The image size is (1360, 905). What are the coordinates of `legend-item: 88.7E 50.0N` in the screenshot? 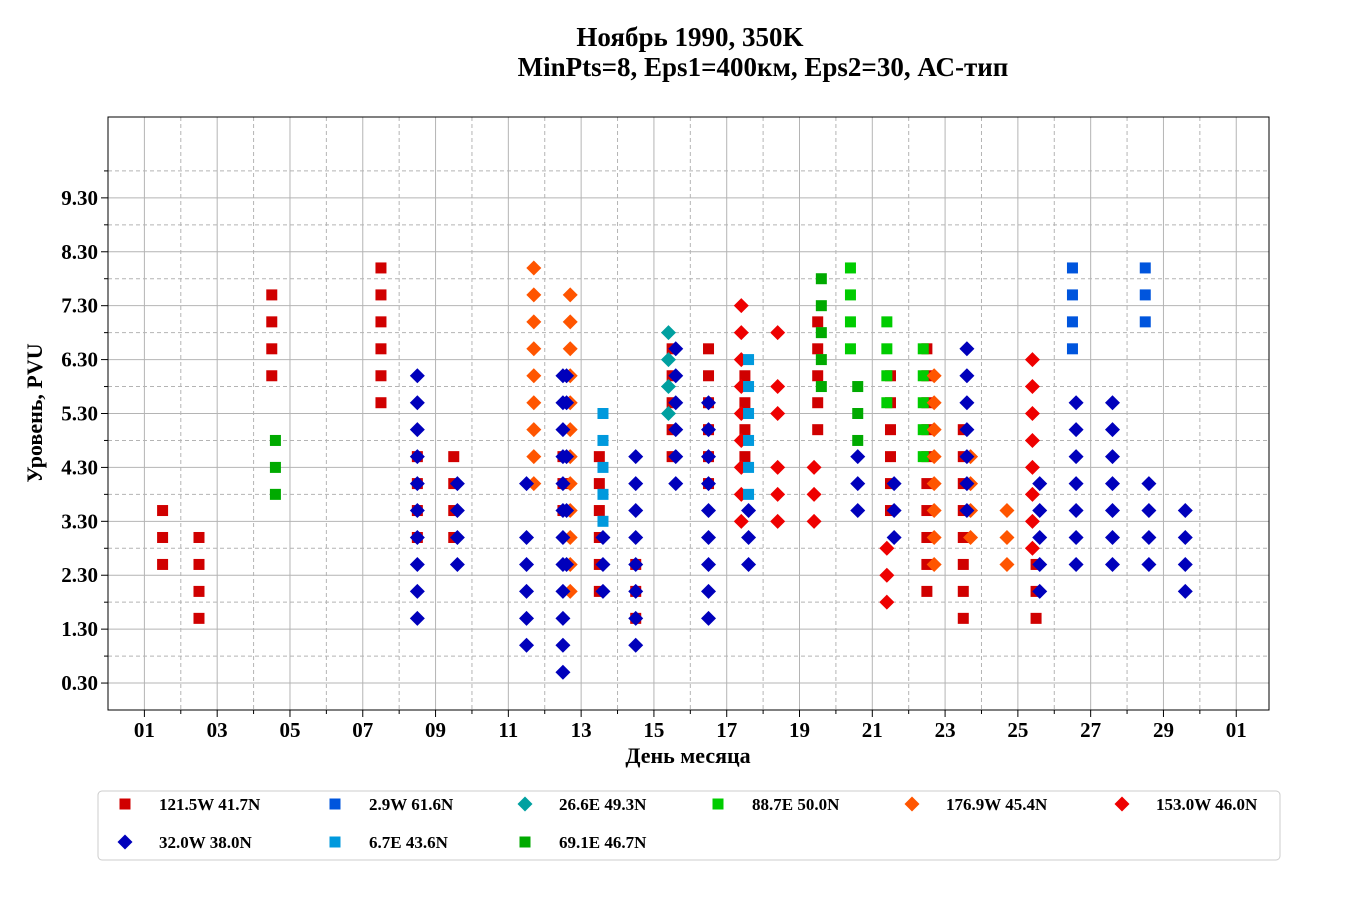 It's located at (776, 804).